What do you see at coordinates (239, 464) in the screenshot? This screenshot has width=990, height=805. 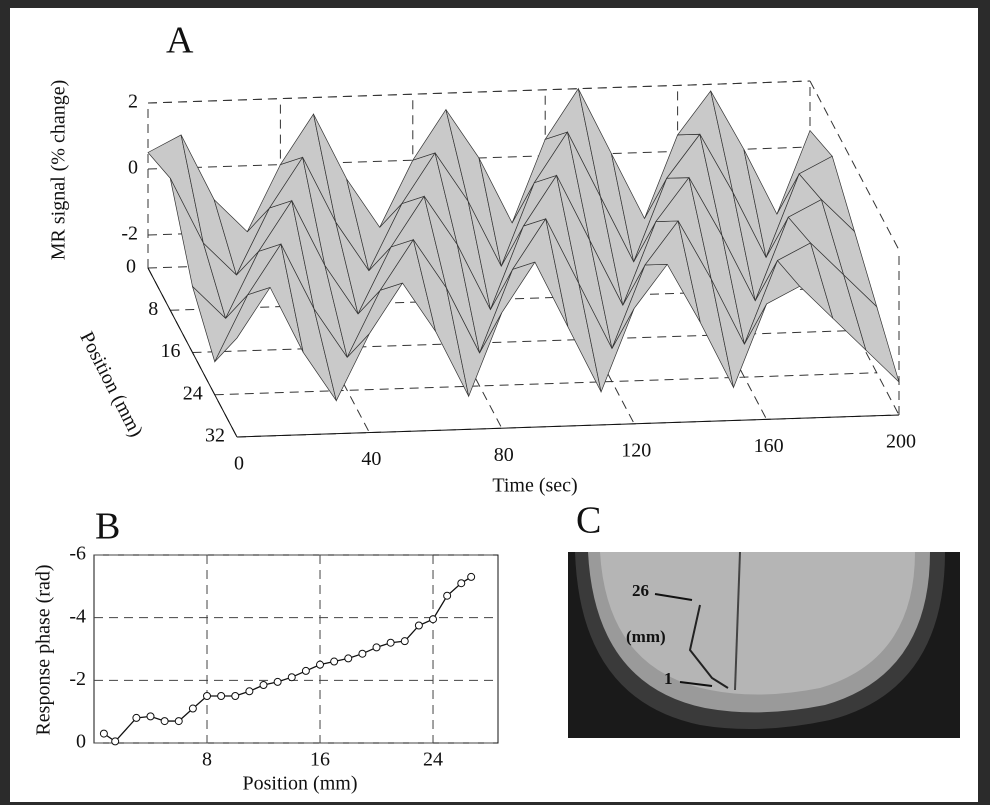 I see `x-tick-label: 0` at bounding box center [239, 464].